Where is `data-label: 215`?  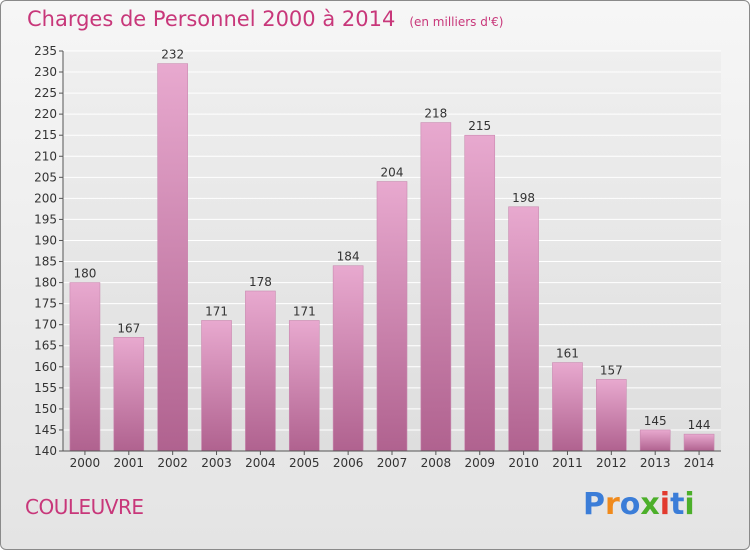 data-label: 215 is located at coordinates (479, 126).